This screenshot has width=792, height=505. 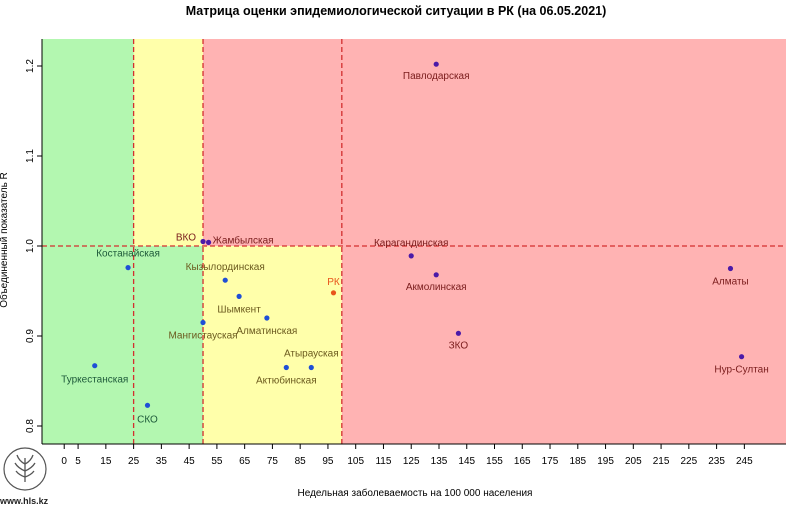 What do you see at coordinates (550, 461) in the screenshot?
I see `x-tick-label: 175` at bounding box center [550, 461].